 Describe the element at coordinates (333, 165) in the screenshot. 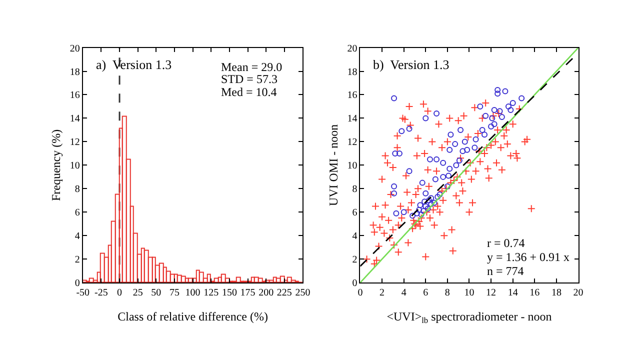

I see `y-axis-title: UVI OMI - noon` at that location.